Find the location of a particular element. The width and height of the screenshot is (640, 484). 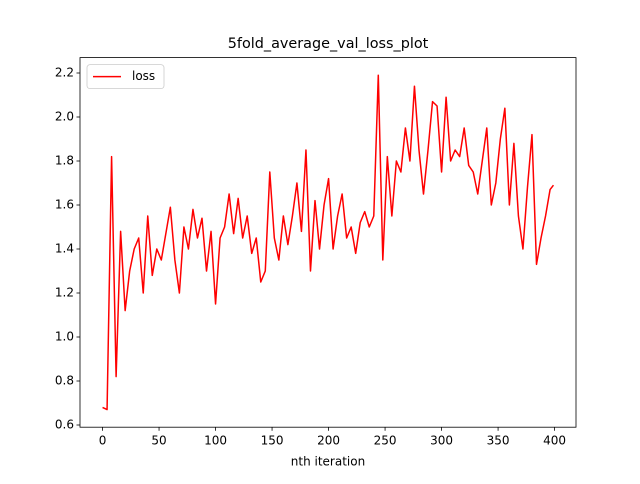

x-tick-label: 100 is located at coordinates (215, 441).